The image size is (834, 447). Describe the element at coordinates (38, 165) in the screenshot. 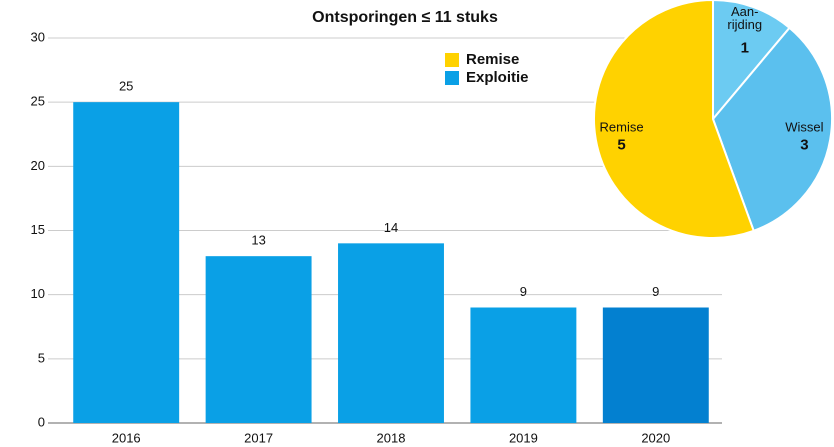

I see `y-tick-label: 20` at that location.